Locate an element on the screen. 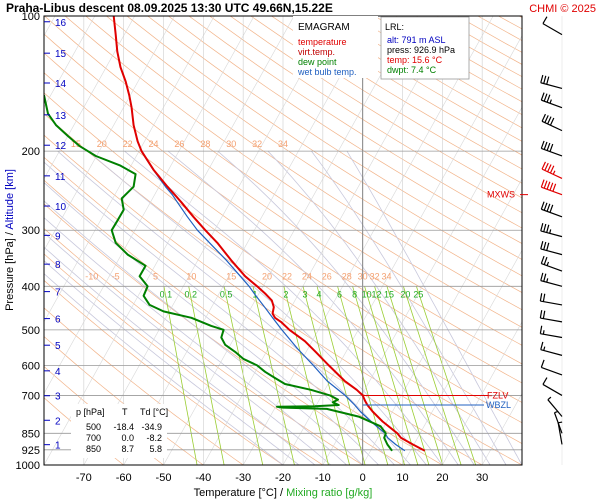 The width and height of the screenshot is (600, 500). temperature-tick-label: 10 is located at coordinates (402, 478).